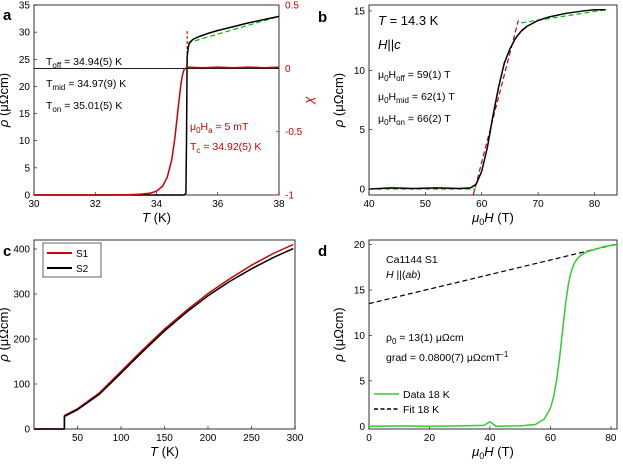 This screenshot has height=467, width=623. Describe the element at coordinates (25, 114) in the screenshot. I see `y-tick-label-a: 15` at that location.